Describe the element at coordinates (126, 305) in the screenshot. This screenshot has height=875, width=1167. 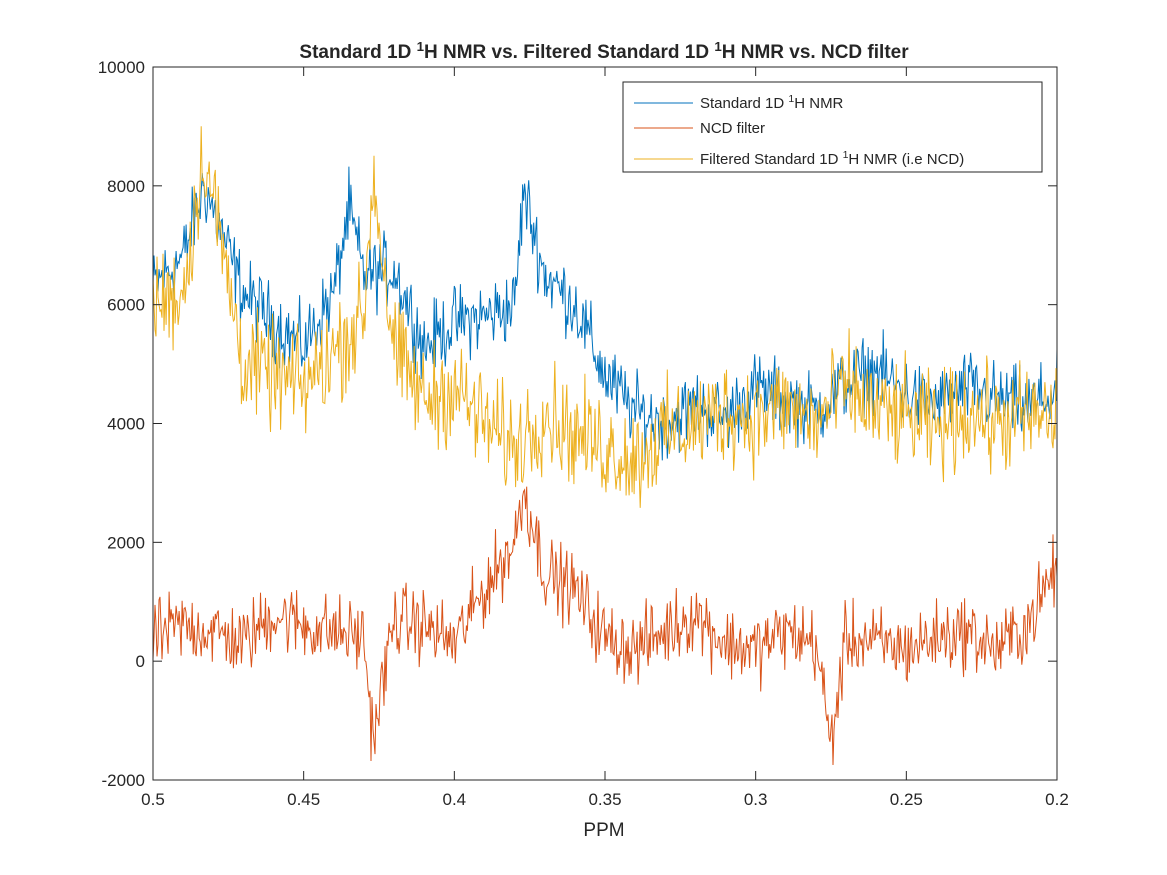
I see `y-tick-label: 6000` at that location.